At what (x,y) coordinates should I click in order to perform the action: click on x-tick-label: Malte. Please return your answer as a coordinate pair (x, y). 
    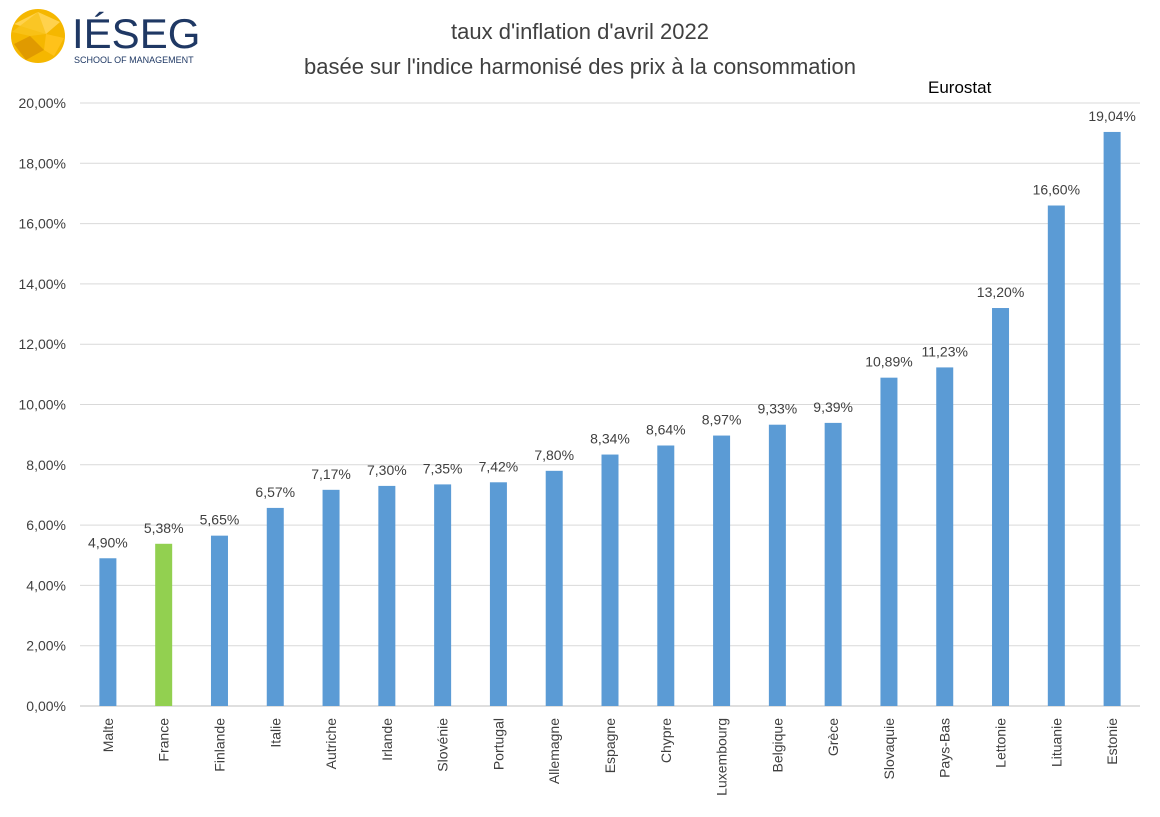
    Looking at the image, I should click on (108, 735).